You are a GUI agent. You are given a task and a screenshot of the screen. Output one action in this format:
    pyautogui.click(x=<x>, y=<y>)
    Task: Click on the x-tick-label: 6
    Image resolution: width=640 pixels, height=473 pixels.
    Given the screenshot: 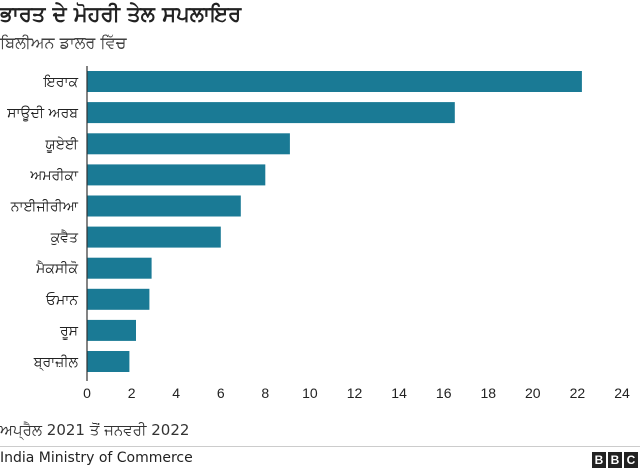 What is the action you would take?
    pyautogui.click(x=221, y=393)
    